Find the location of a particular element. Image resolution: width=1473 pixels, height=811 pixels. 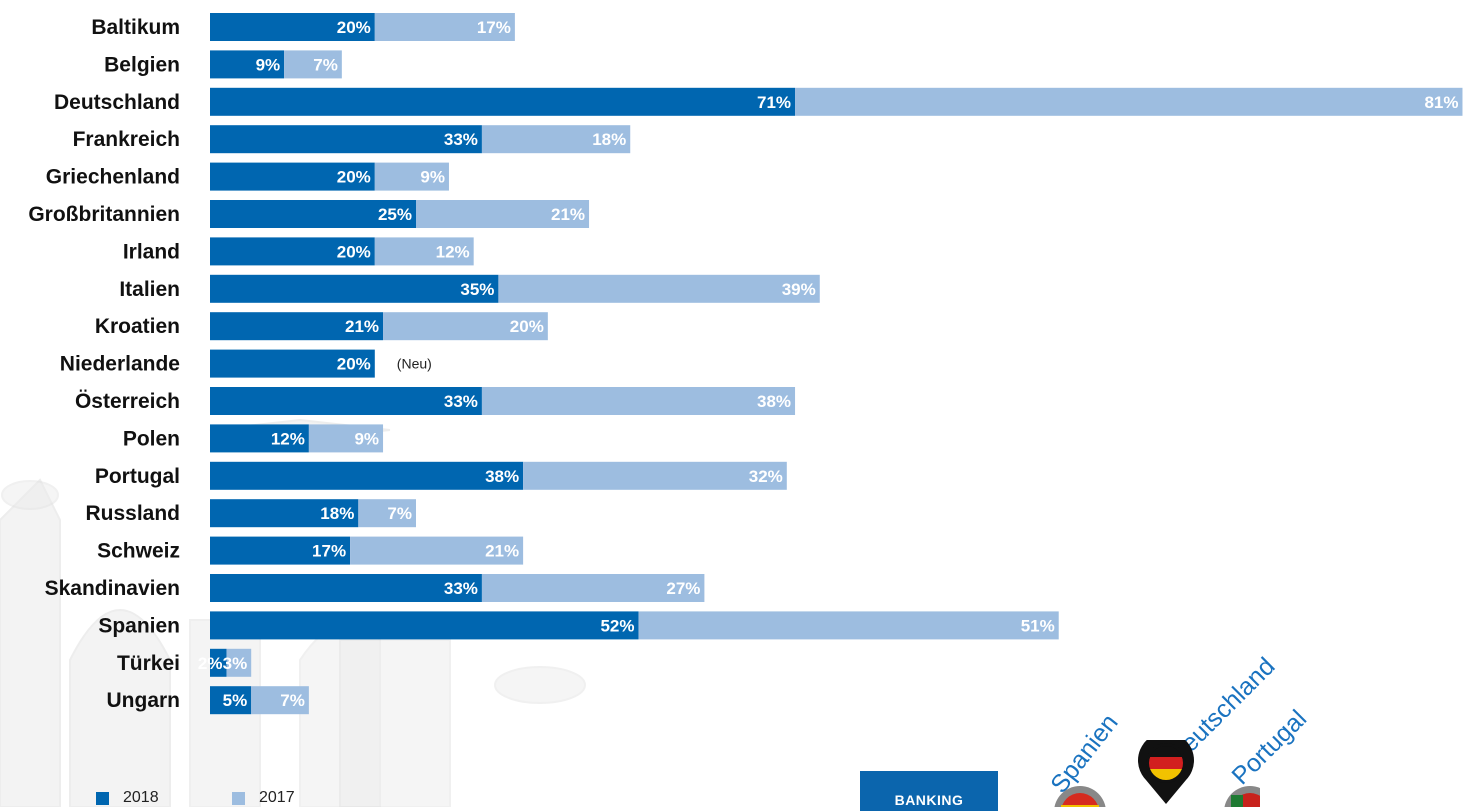

data-label-2017: 18% is located at coordinates (609, 139).